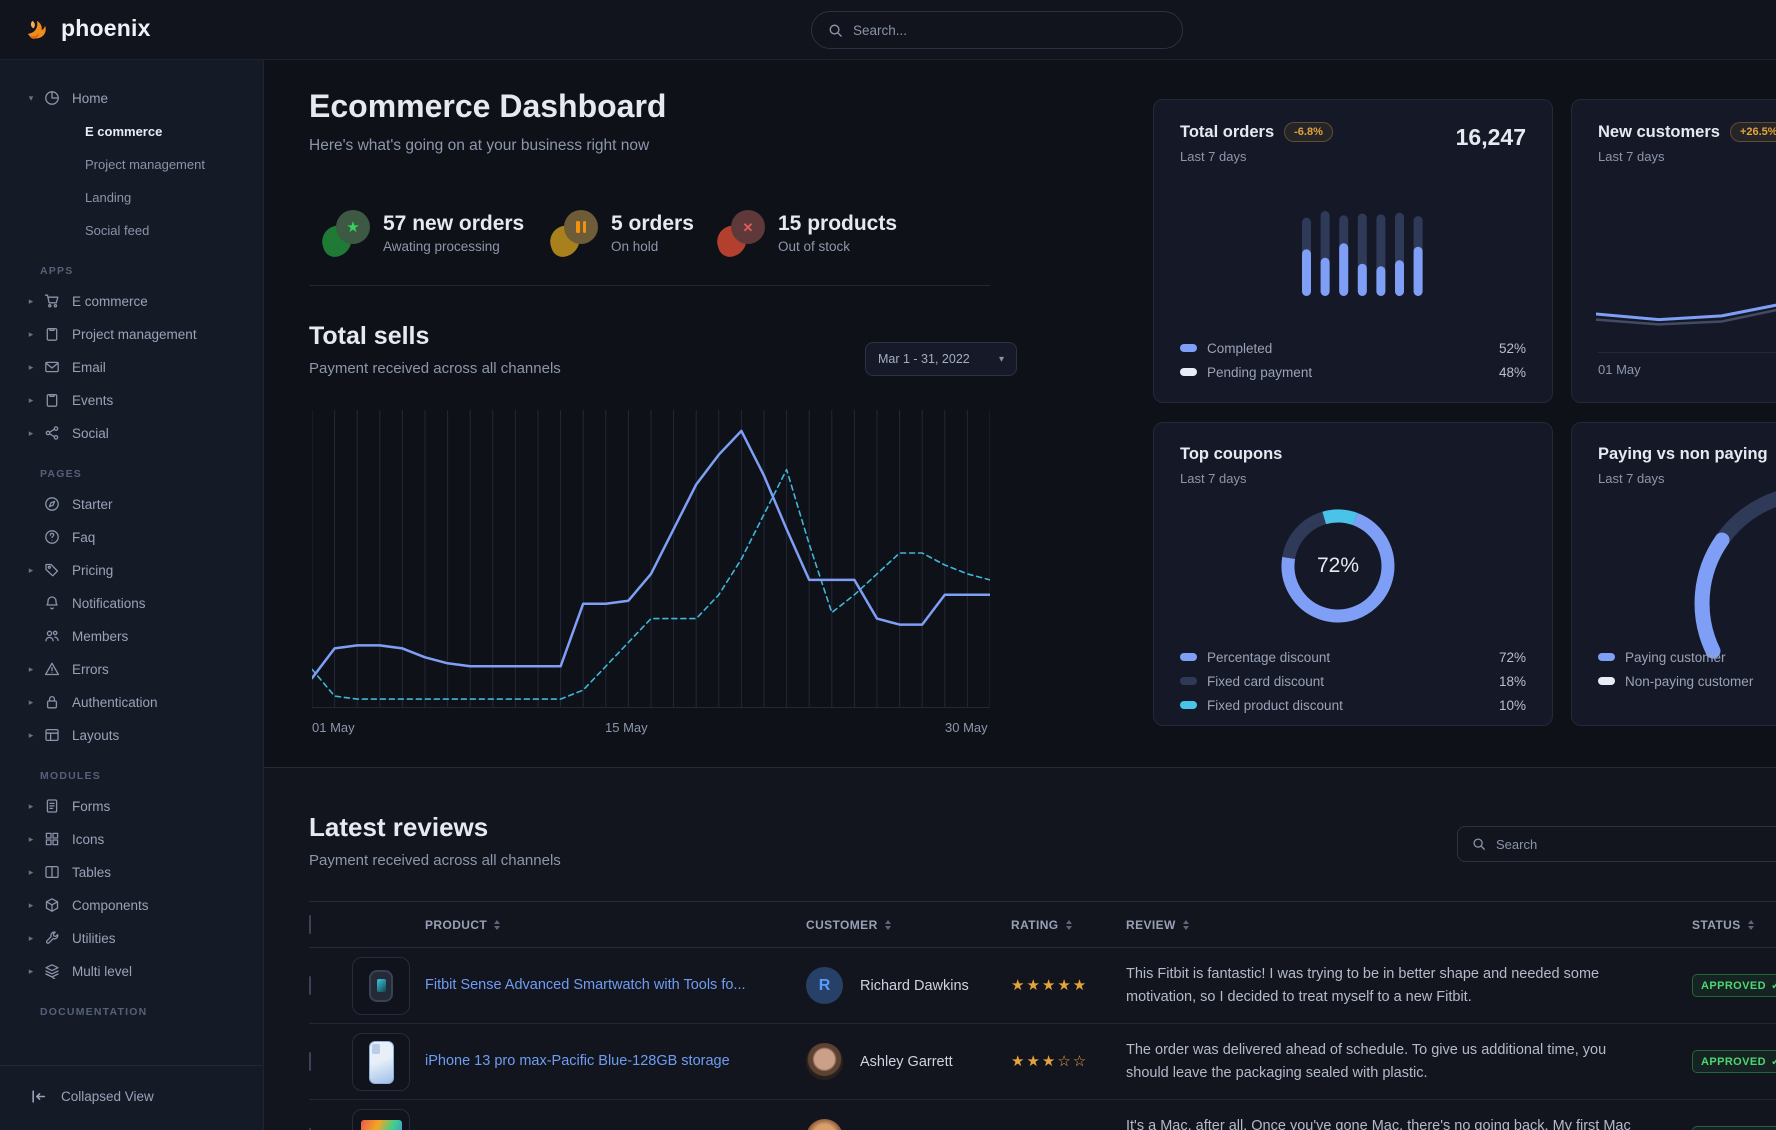 The image size is (1776, 1130). What do you see at coordinates (838, 223) in the screenshot?
I see `stat-value: 15 products` at bounding box center [838, 223].